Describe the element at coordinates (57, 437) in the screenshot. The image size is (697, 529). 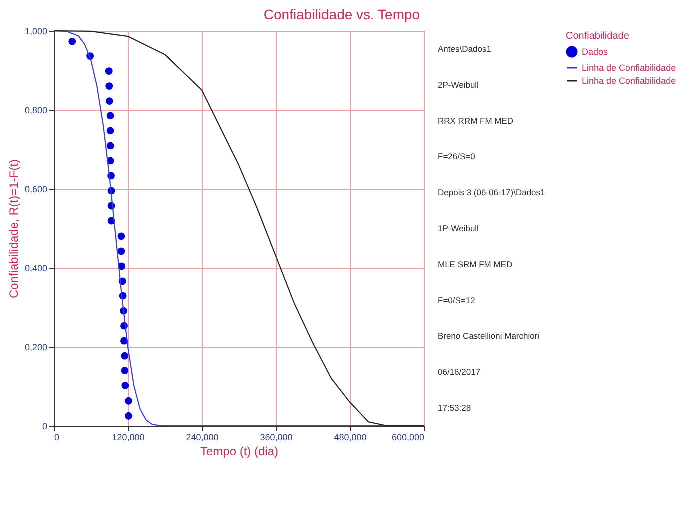
I see `x-tick-label: 0` at that location.